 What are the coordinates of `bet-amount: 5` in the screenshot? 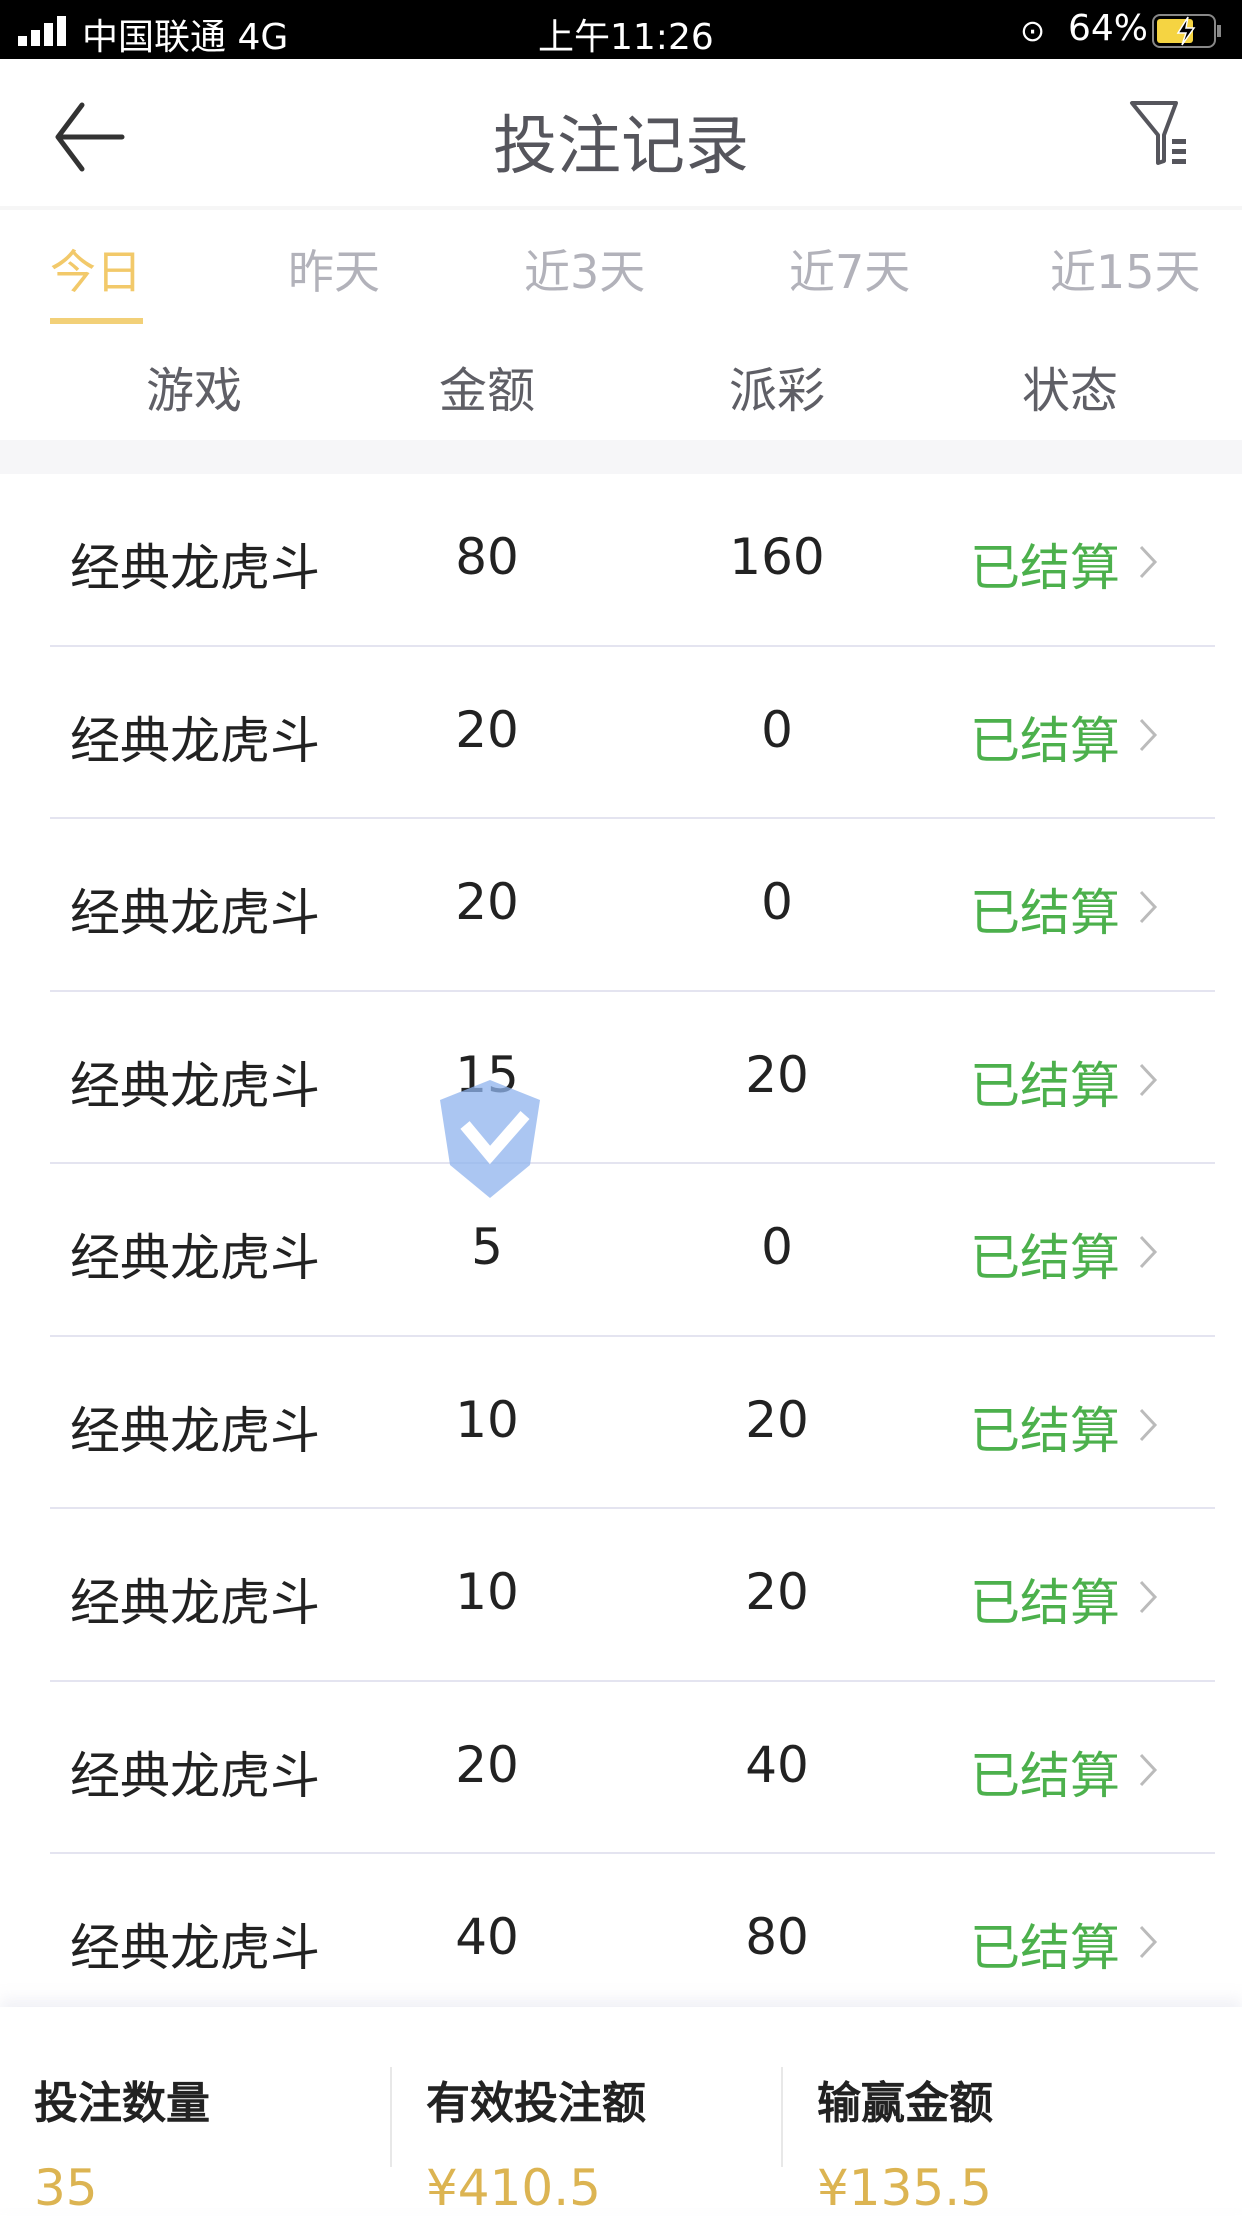 It's located at (487, 1247).